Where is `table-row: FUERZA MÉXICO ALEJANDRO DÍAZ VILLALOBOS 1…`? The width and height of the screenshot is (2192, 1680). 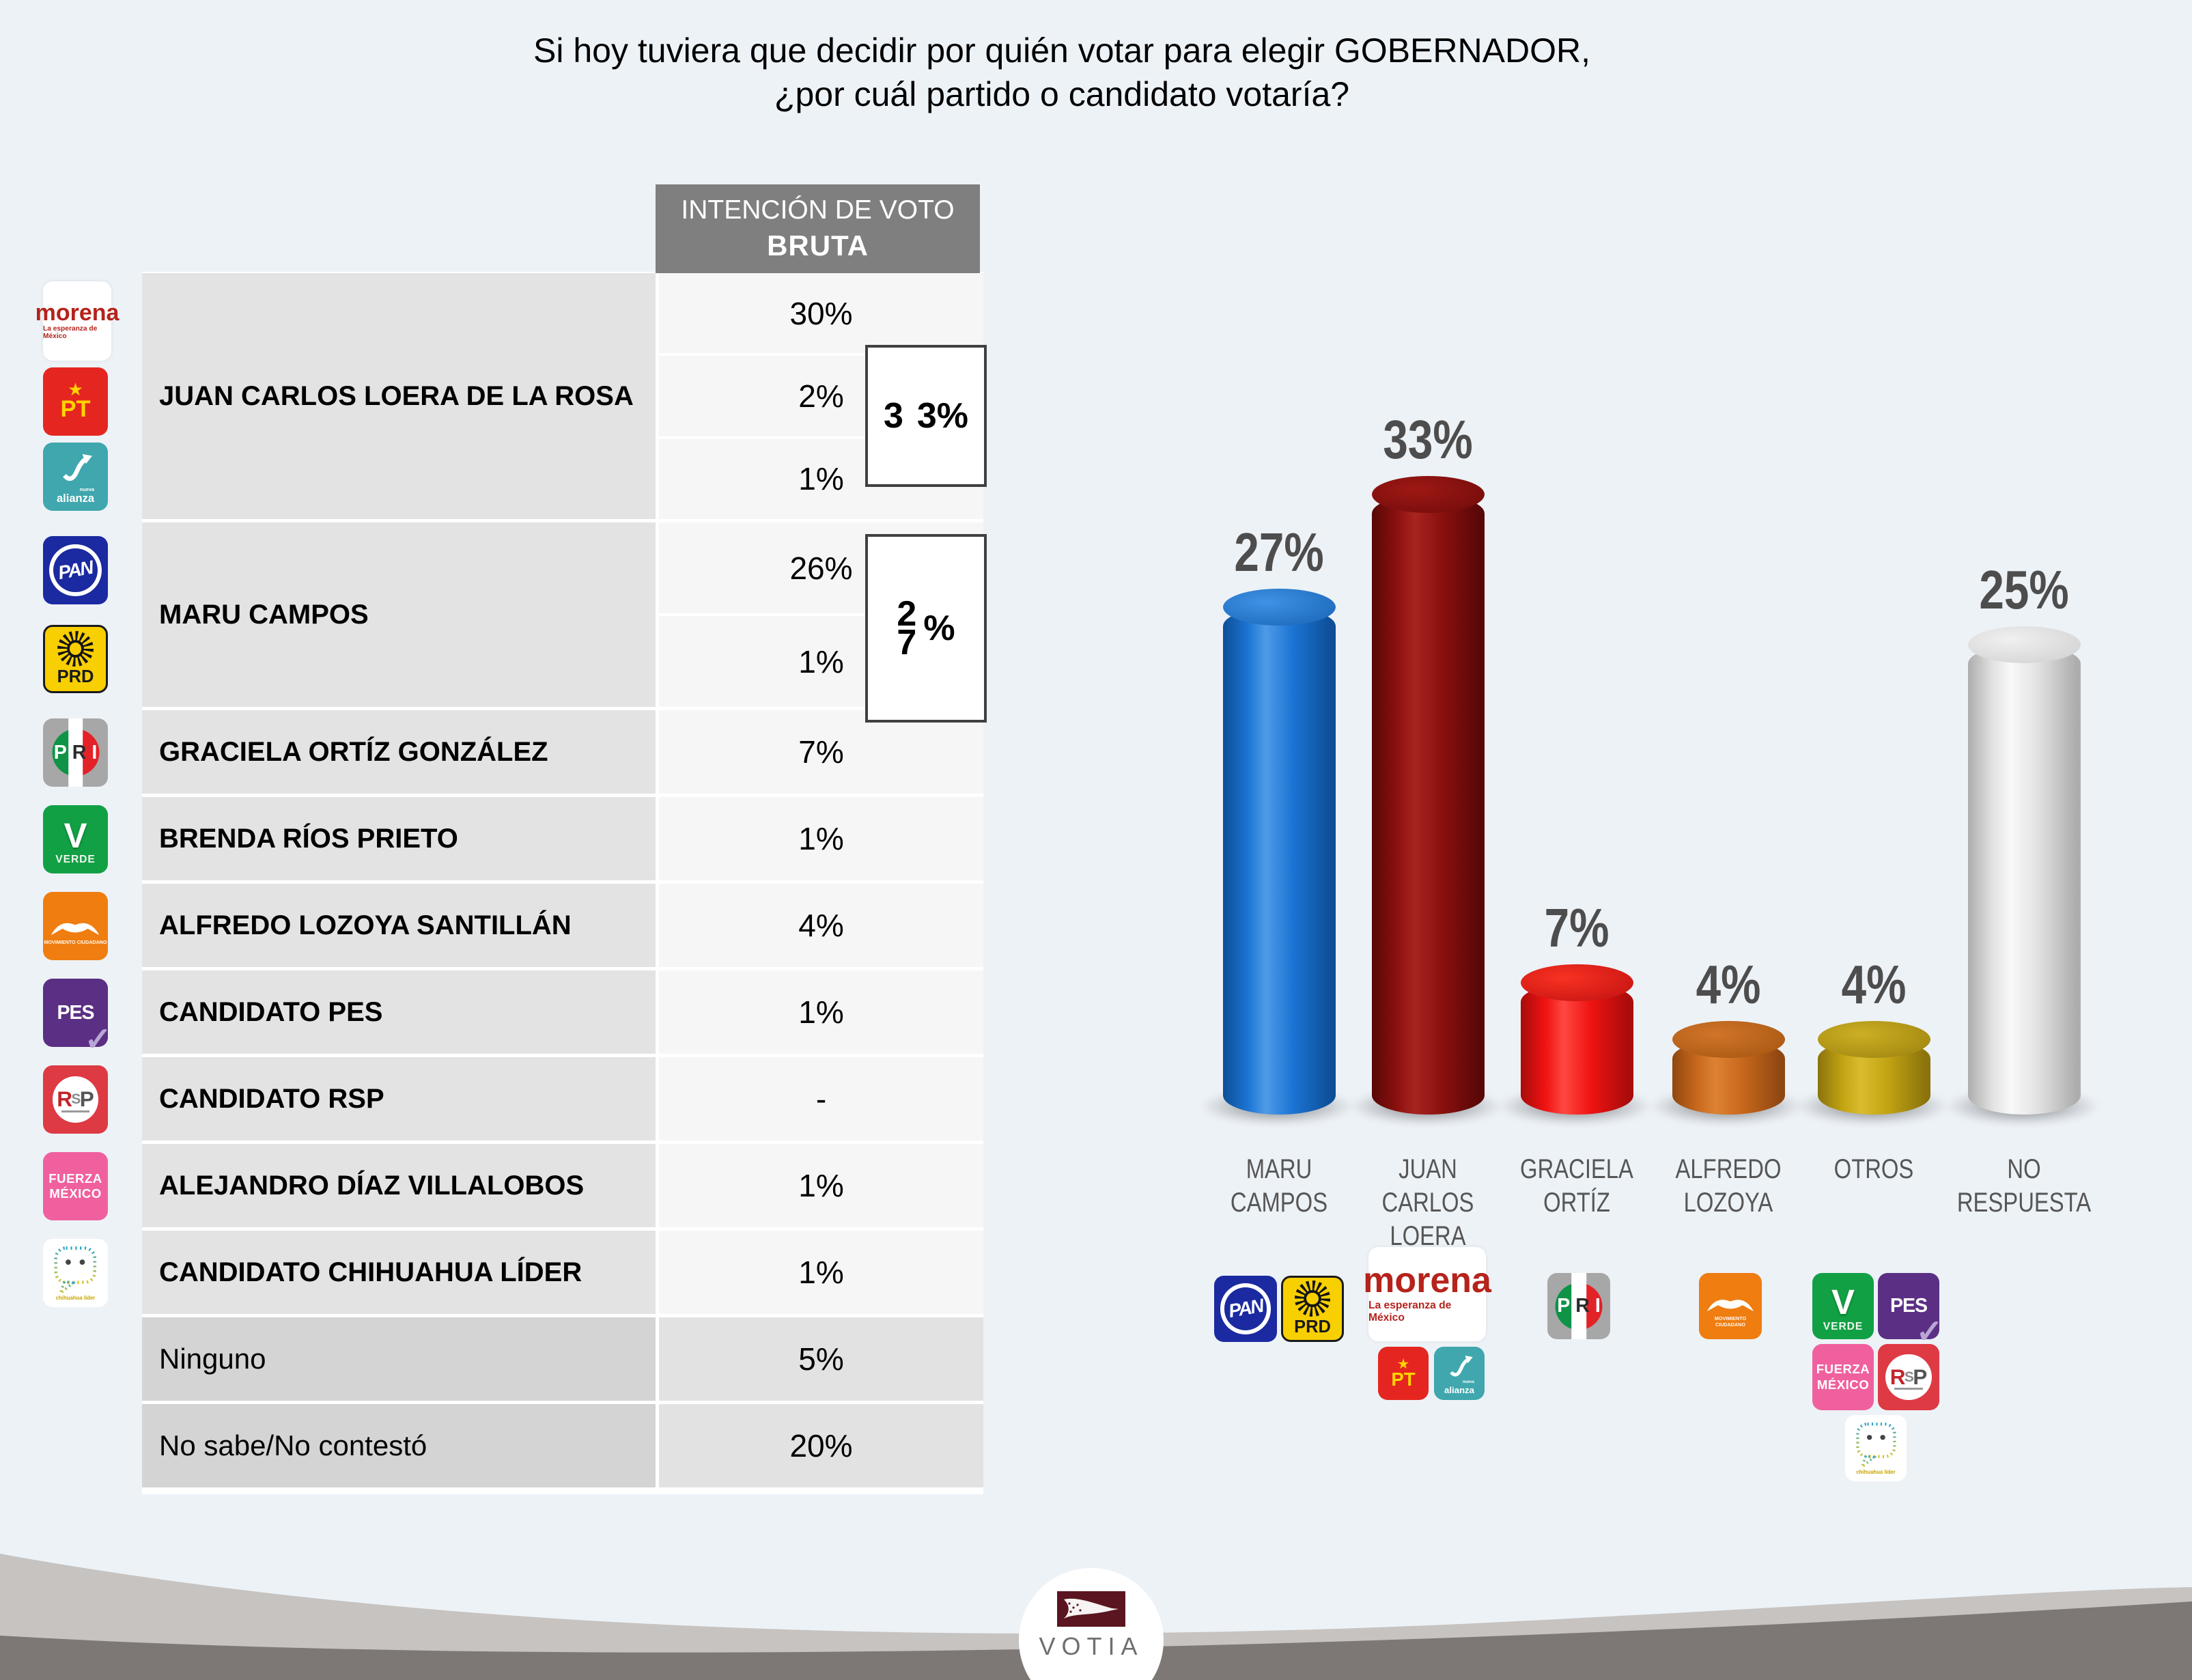
table-row: FUERZA MÉXICO ALEJANDRO DÍAZ VILLALOBOS 1… is located at coordinates (507, 1185).